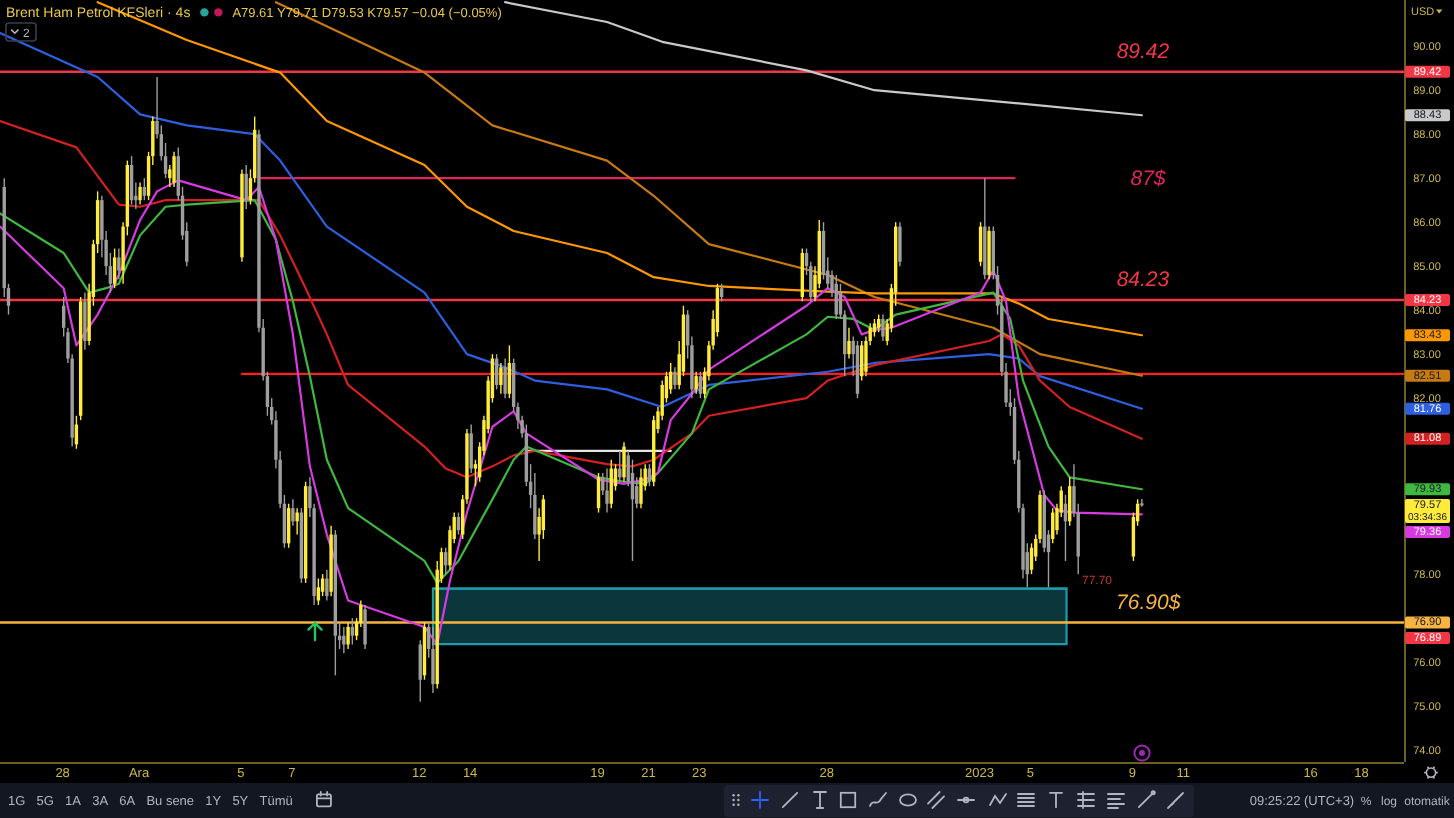 Image resolution: width=1454 pixels, height=818 pixels. I want to click on annotation: 87$, so click(1148, 179).